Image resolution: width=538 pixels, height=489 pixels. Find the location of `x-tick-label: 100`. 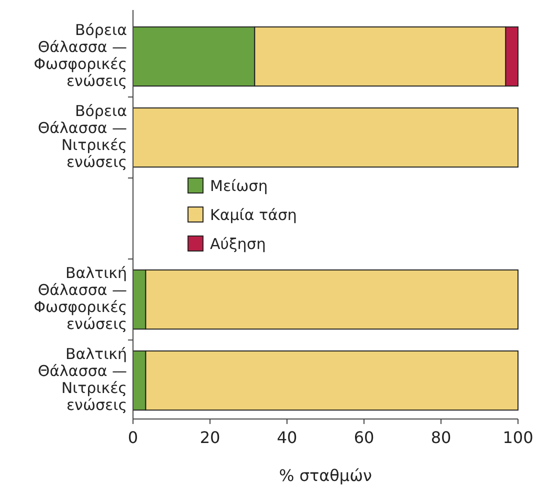

x-tick-label: 100 is located at coordinates (518, 437).